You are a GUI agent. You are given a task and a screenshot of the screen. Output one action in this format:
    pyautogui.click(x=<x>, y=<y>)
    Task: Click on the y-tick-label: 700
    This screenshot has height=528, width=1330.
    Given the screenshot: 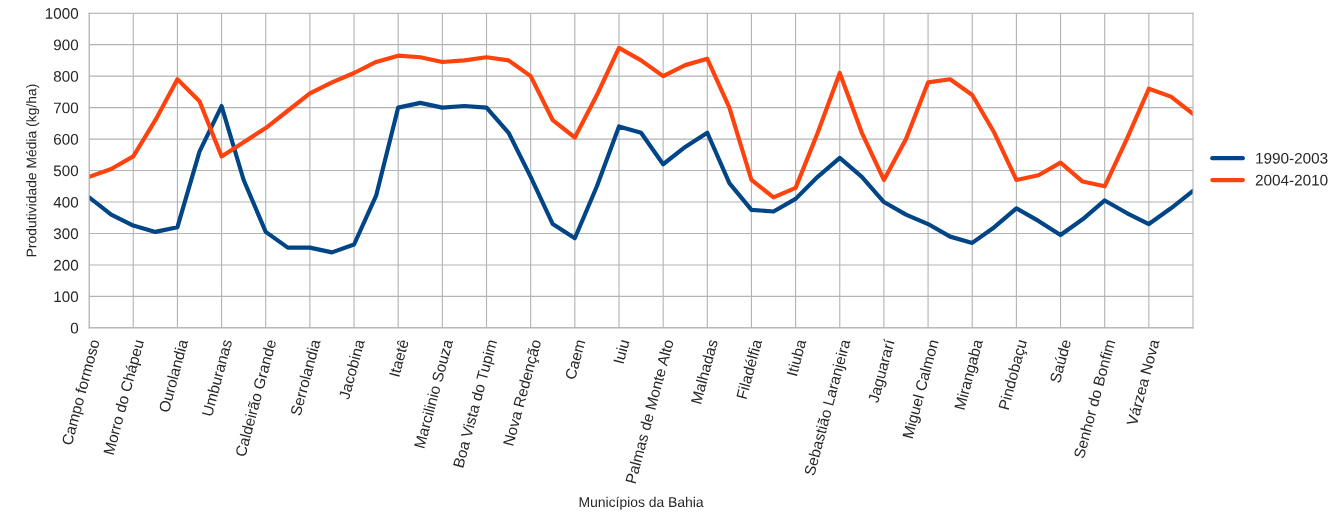 What is the action you would take?
    pyautogui.click(x=66, y=108)
    